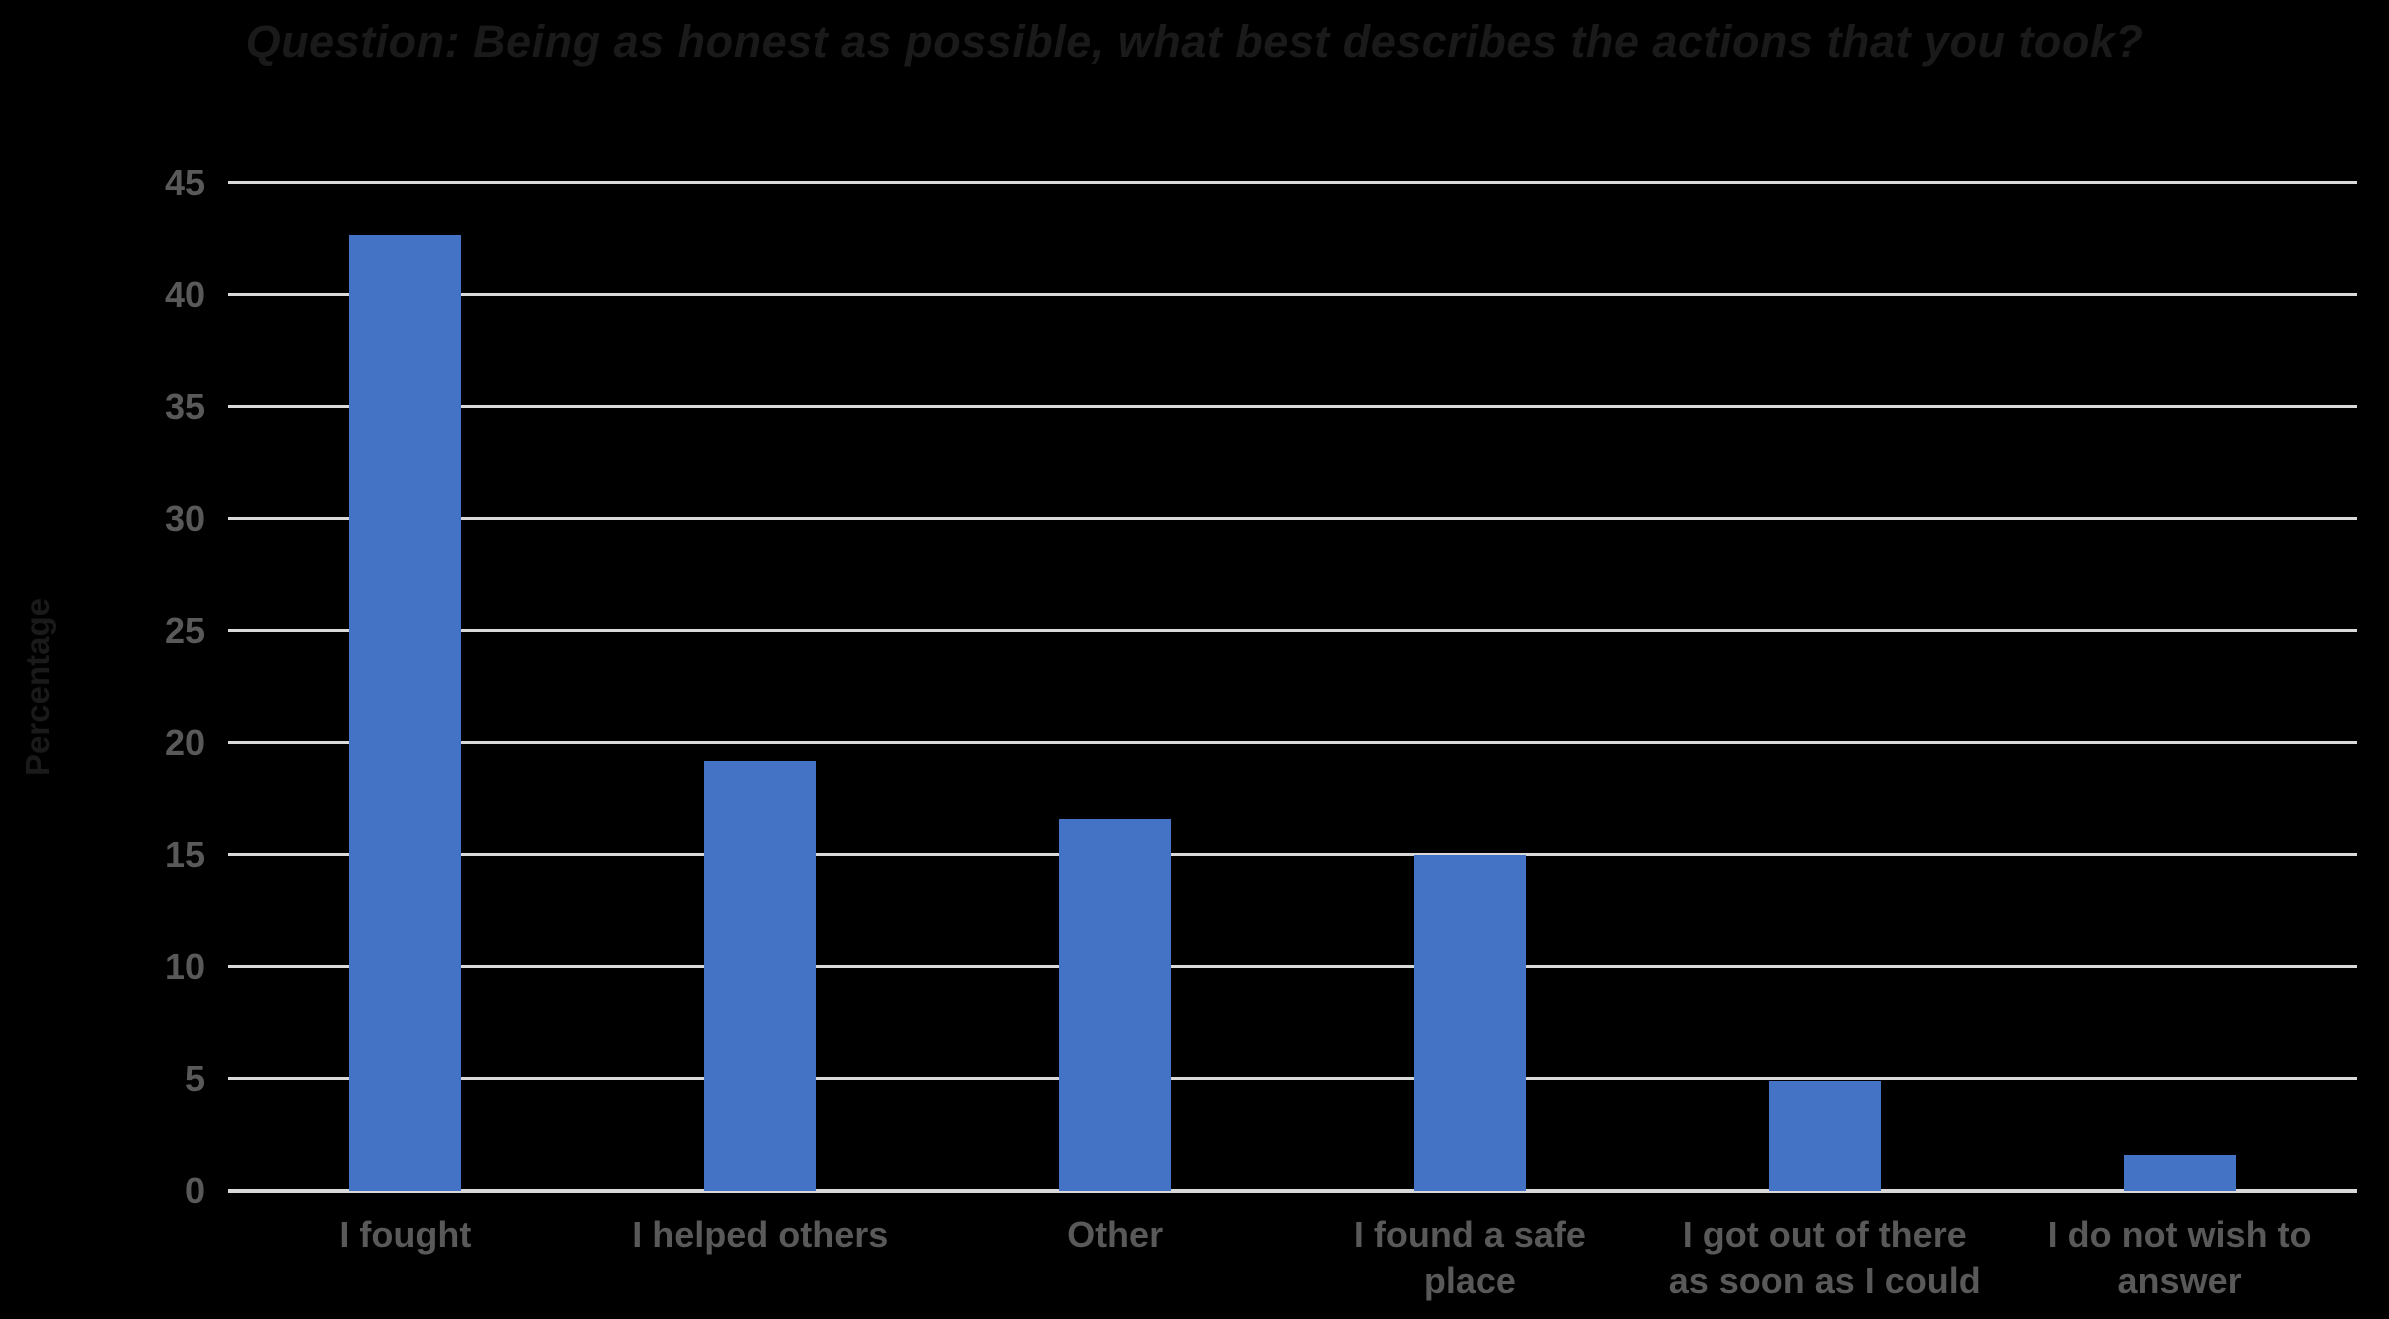  What do you see at coordinates (194, 1078) in the screenshot?
I see `y-tick-label: 5` at bounding box center [194, 1078].